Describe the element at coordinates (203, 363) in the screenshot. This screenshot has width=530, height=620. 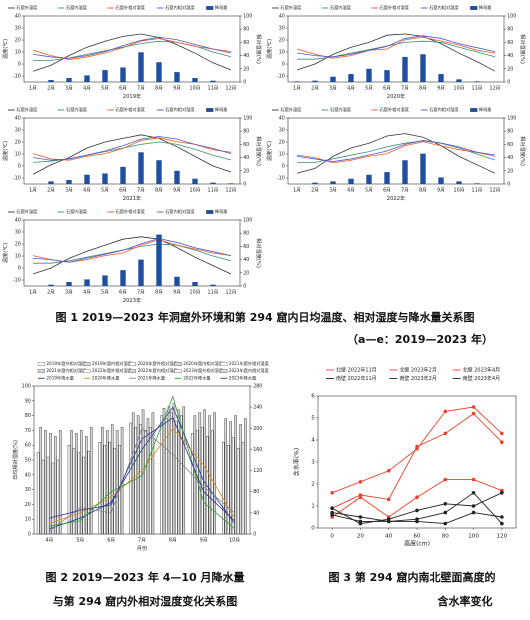
I see `legend-label: 2020年窟内相对湿度` at that location.